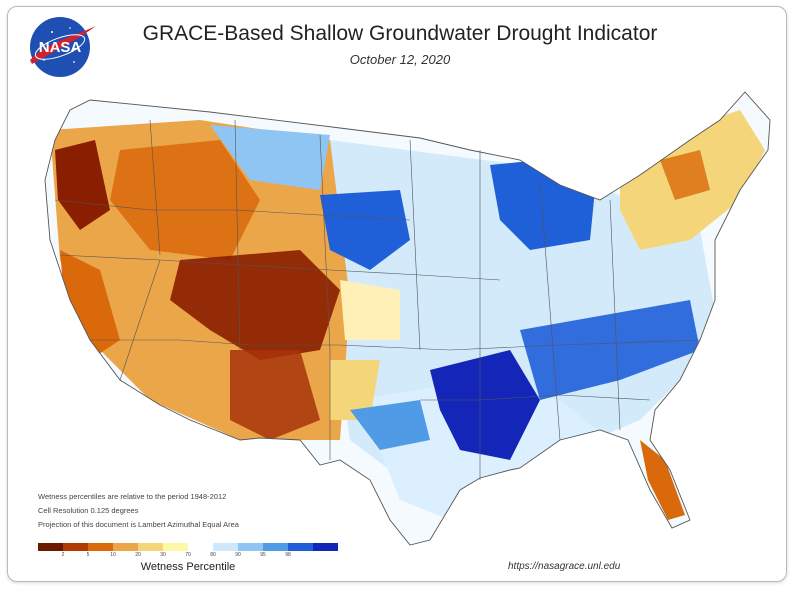  I want to click on legend-color-bar, so click(188, 547).